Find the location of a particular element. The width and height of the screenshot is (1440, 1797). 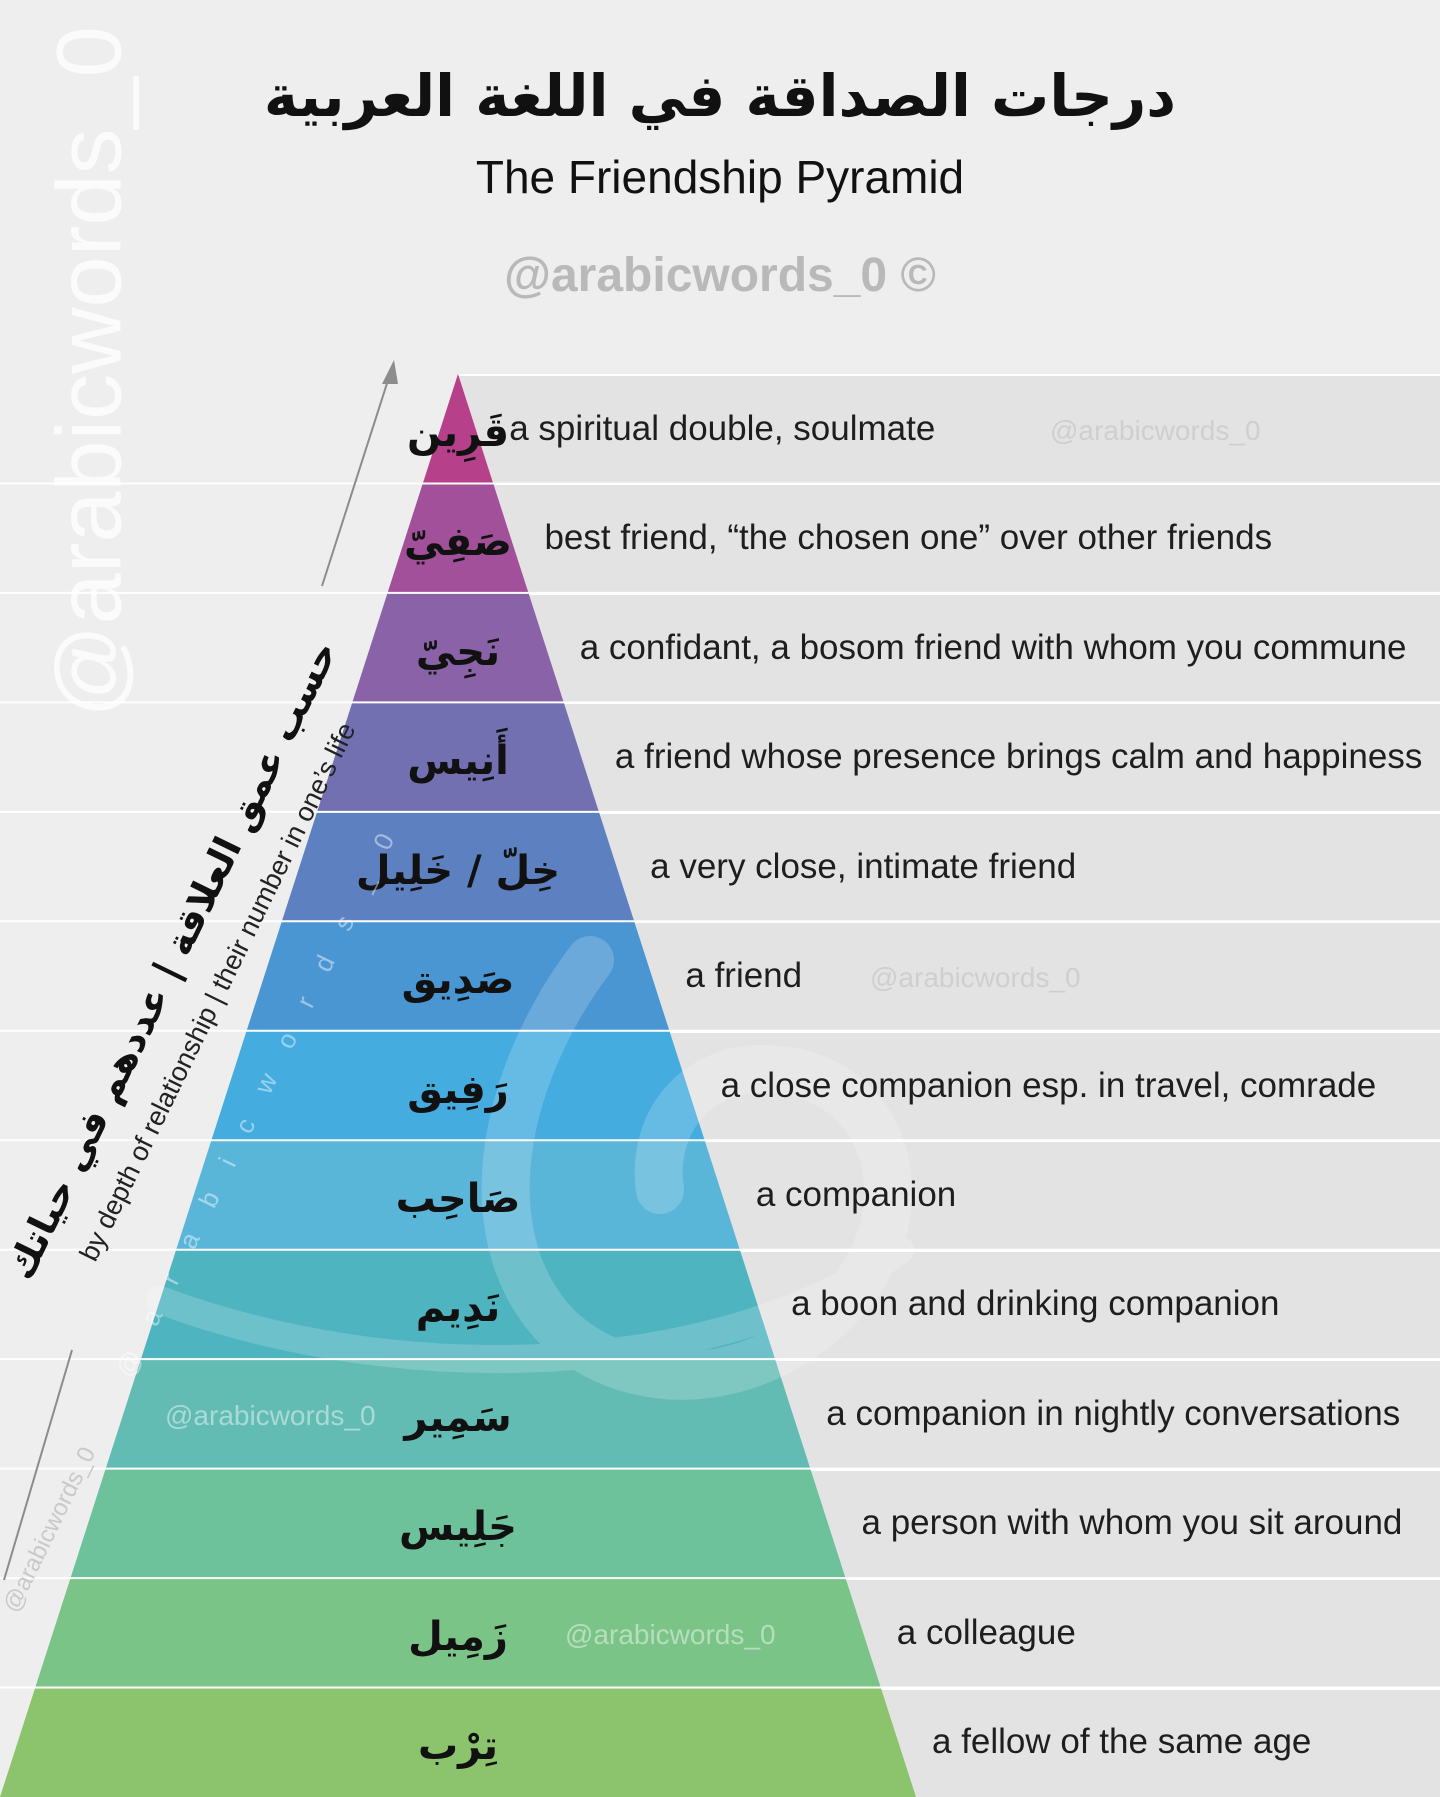

level-5-arabic-word: خِلّ / خَلِيل is located at coordinates (458, 870).